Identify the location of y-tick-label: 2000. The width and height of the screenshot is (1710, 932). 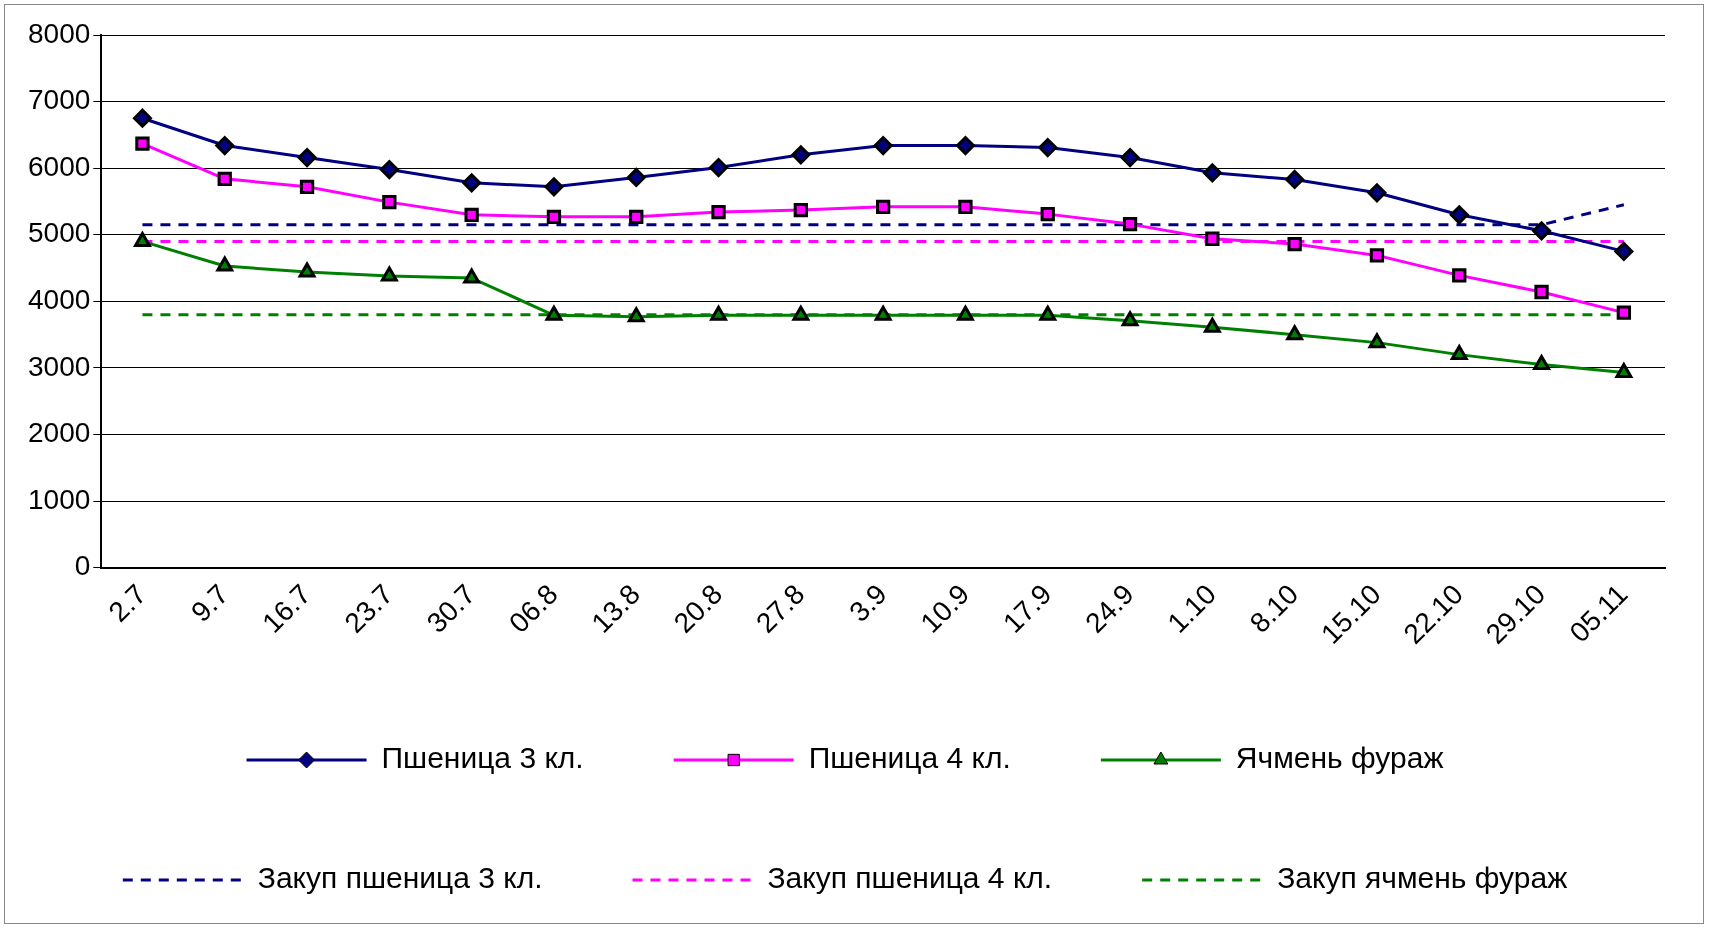
(59, 433).